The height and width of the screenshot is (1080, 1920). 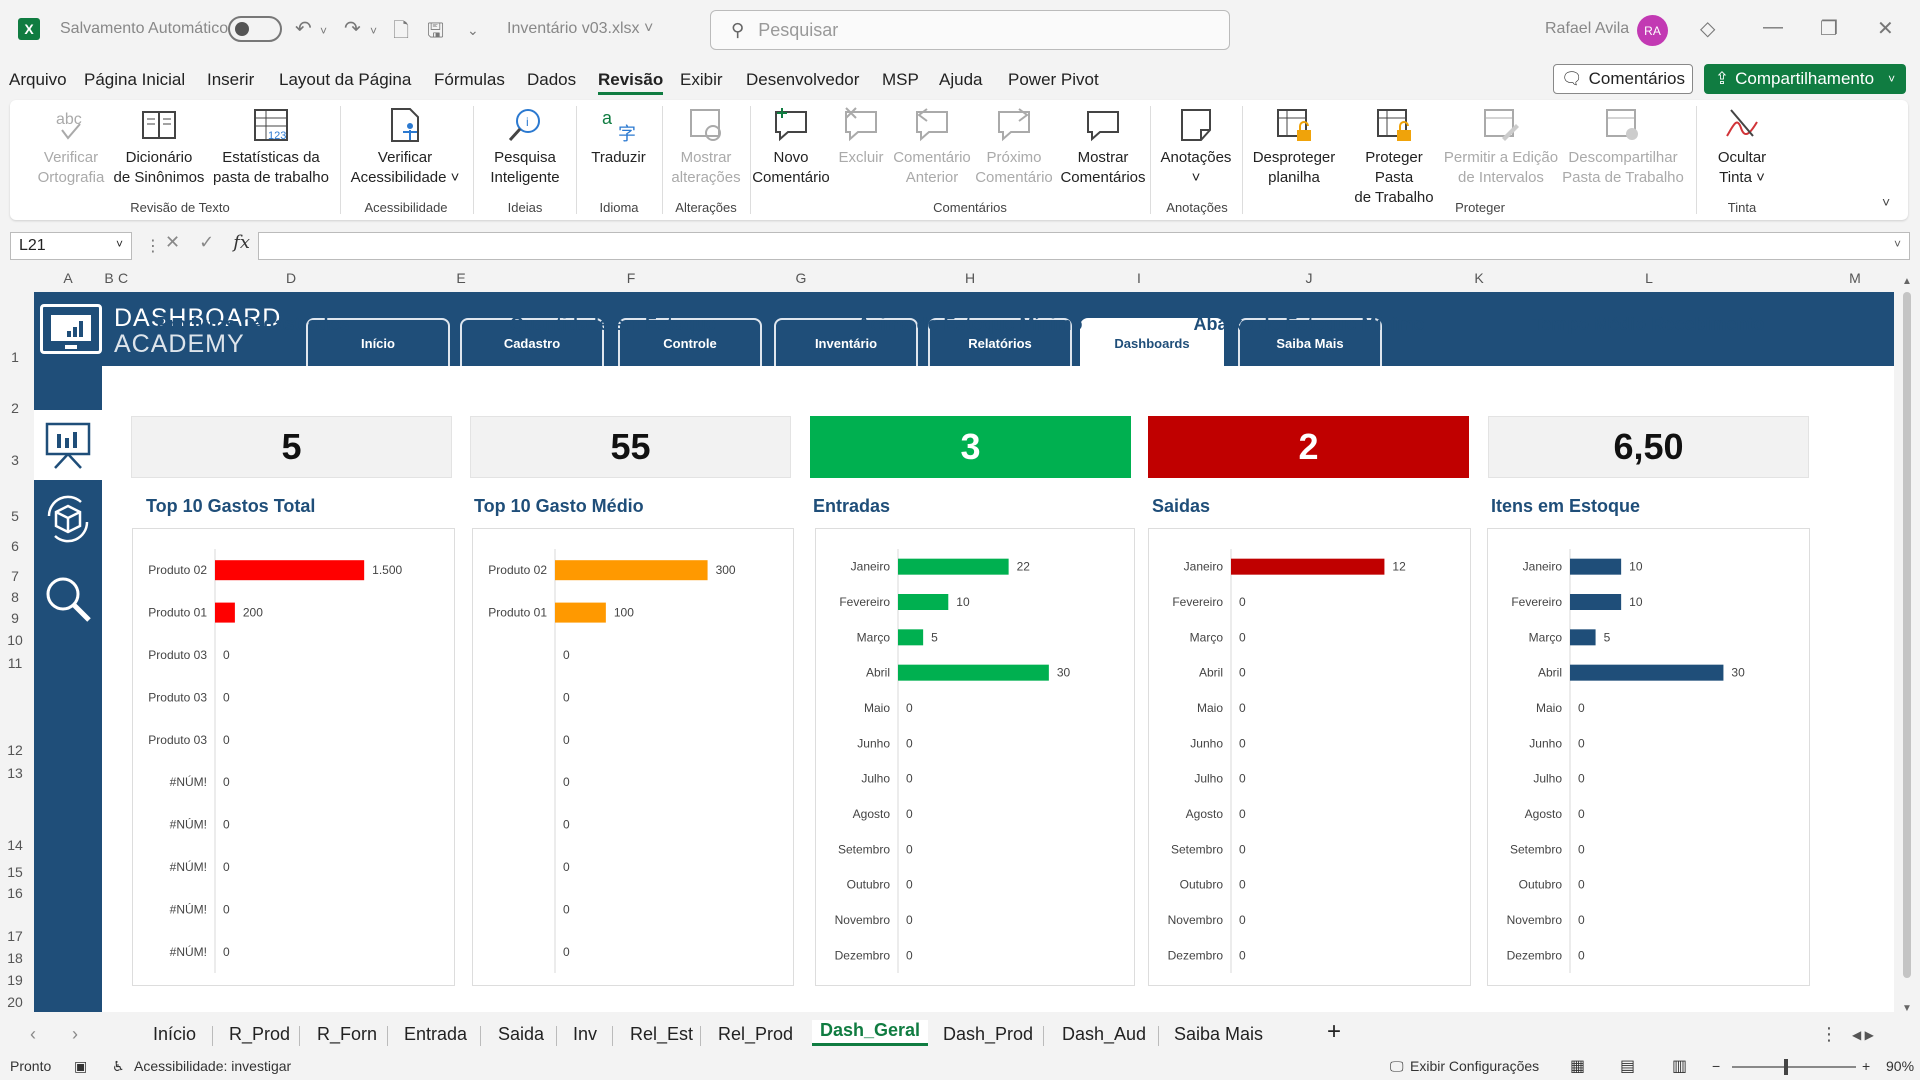 What do you see at coordinates (1623, 147) in the screenshot?
I see `unshare-workbook-button: Descompartilhar Pasta de Trabalho` at bounding box center [1623, 147].